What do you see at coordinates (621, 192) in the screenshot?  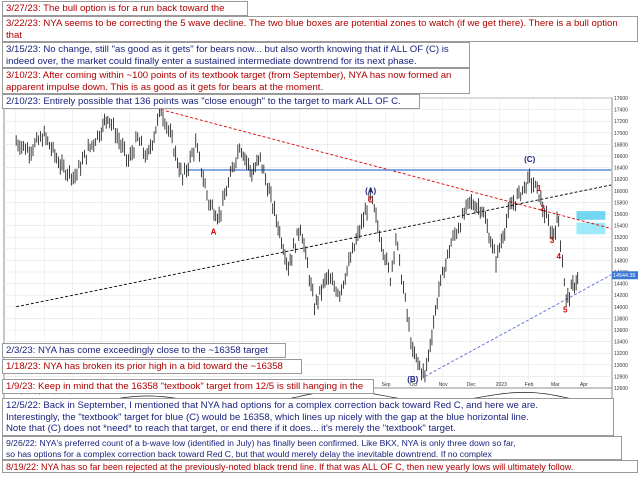 I see `y-tick-label: 16000` at bounding box center [621, 192].